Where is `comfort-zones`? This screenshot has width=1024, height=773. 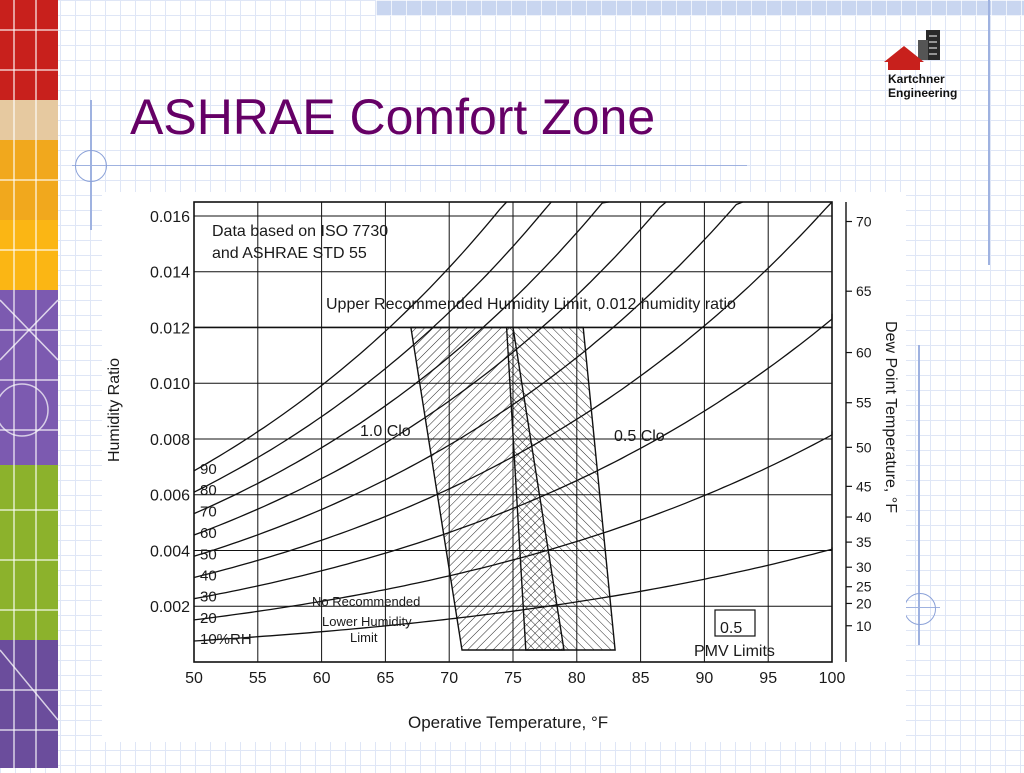 comfort-zones is located at coordinates (513, 488).